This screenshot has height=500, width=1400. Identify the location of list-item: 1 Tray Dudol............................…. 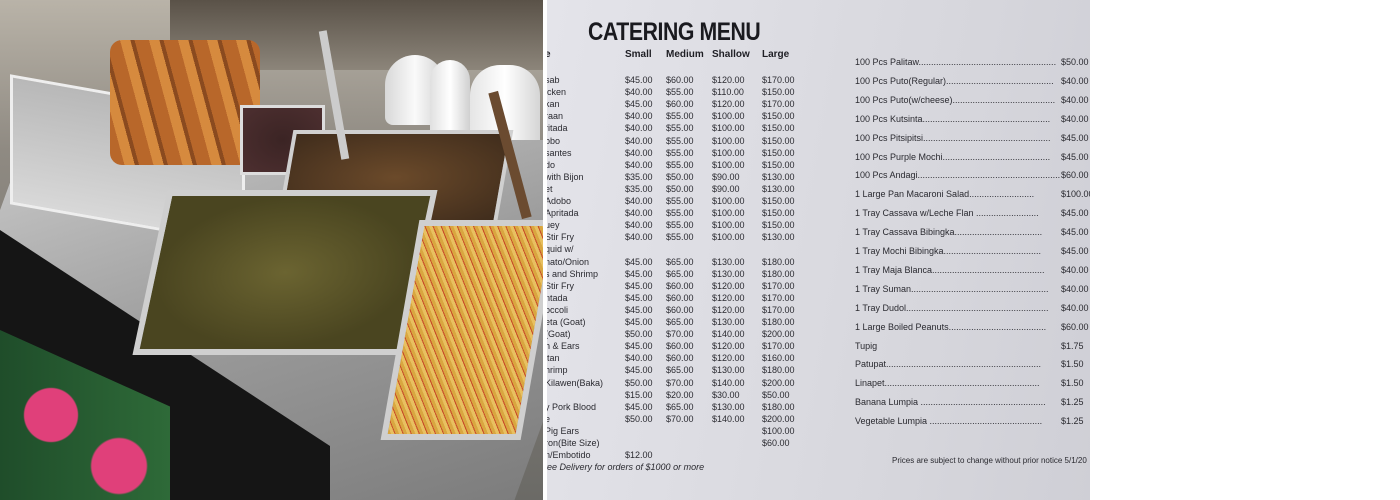
(972, 309).